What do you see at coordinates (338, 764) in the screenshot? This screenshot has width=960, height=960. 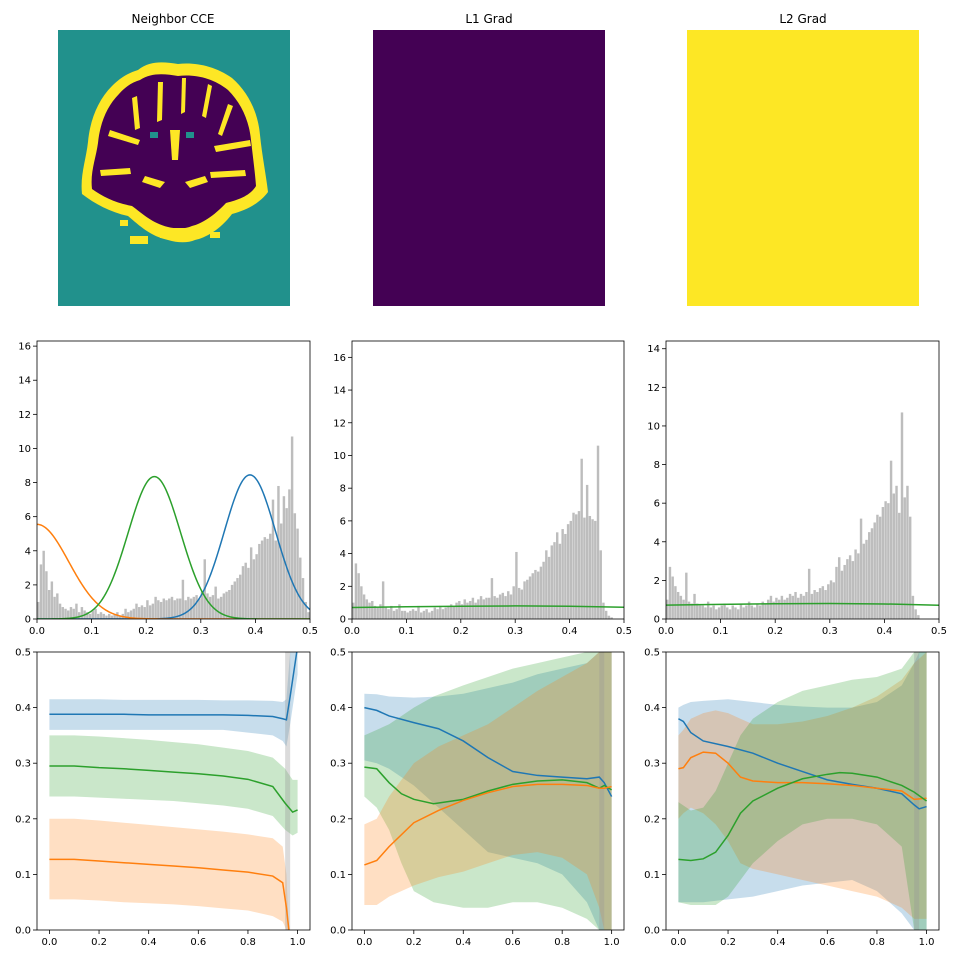 I see `y-tick-label: 0.3` at bounding box center [338, 764].